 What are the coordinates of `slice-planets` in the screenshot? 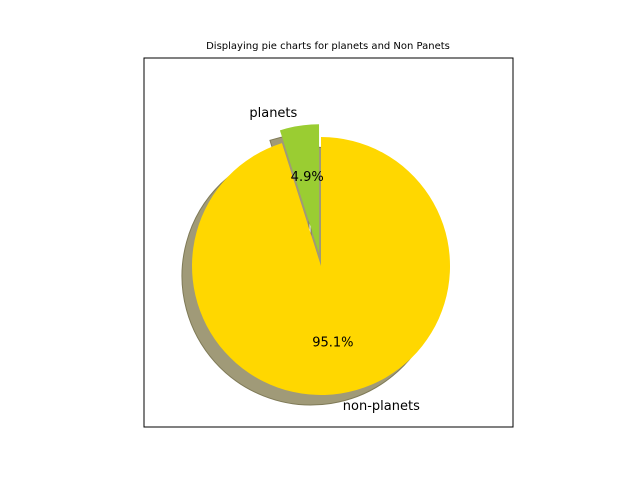 It's located at (299, 189).